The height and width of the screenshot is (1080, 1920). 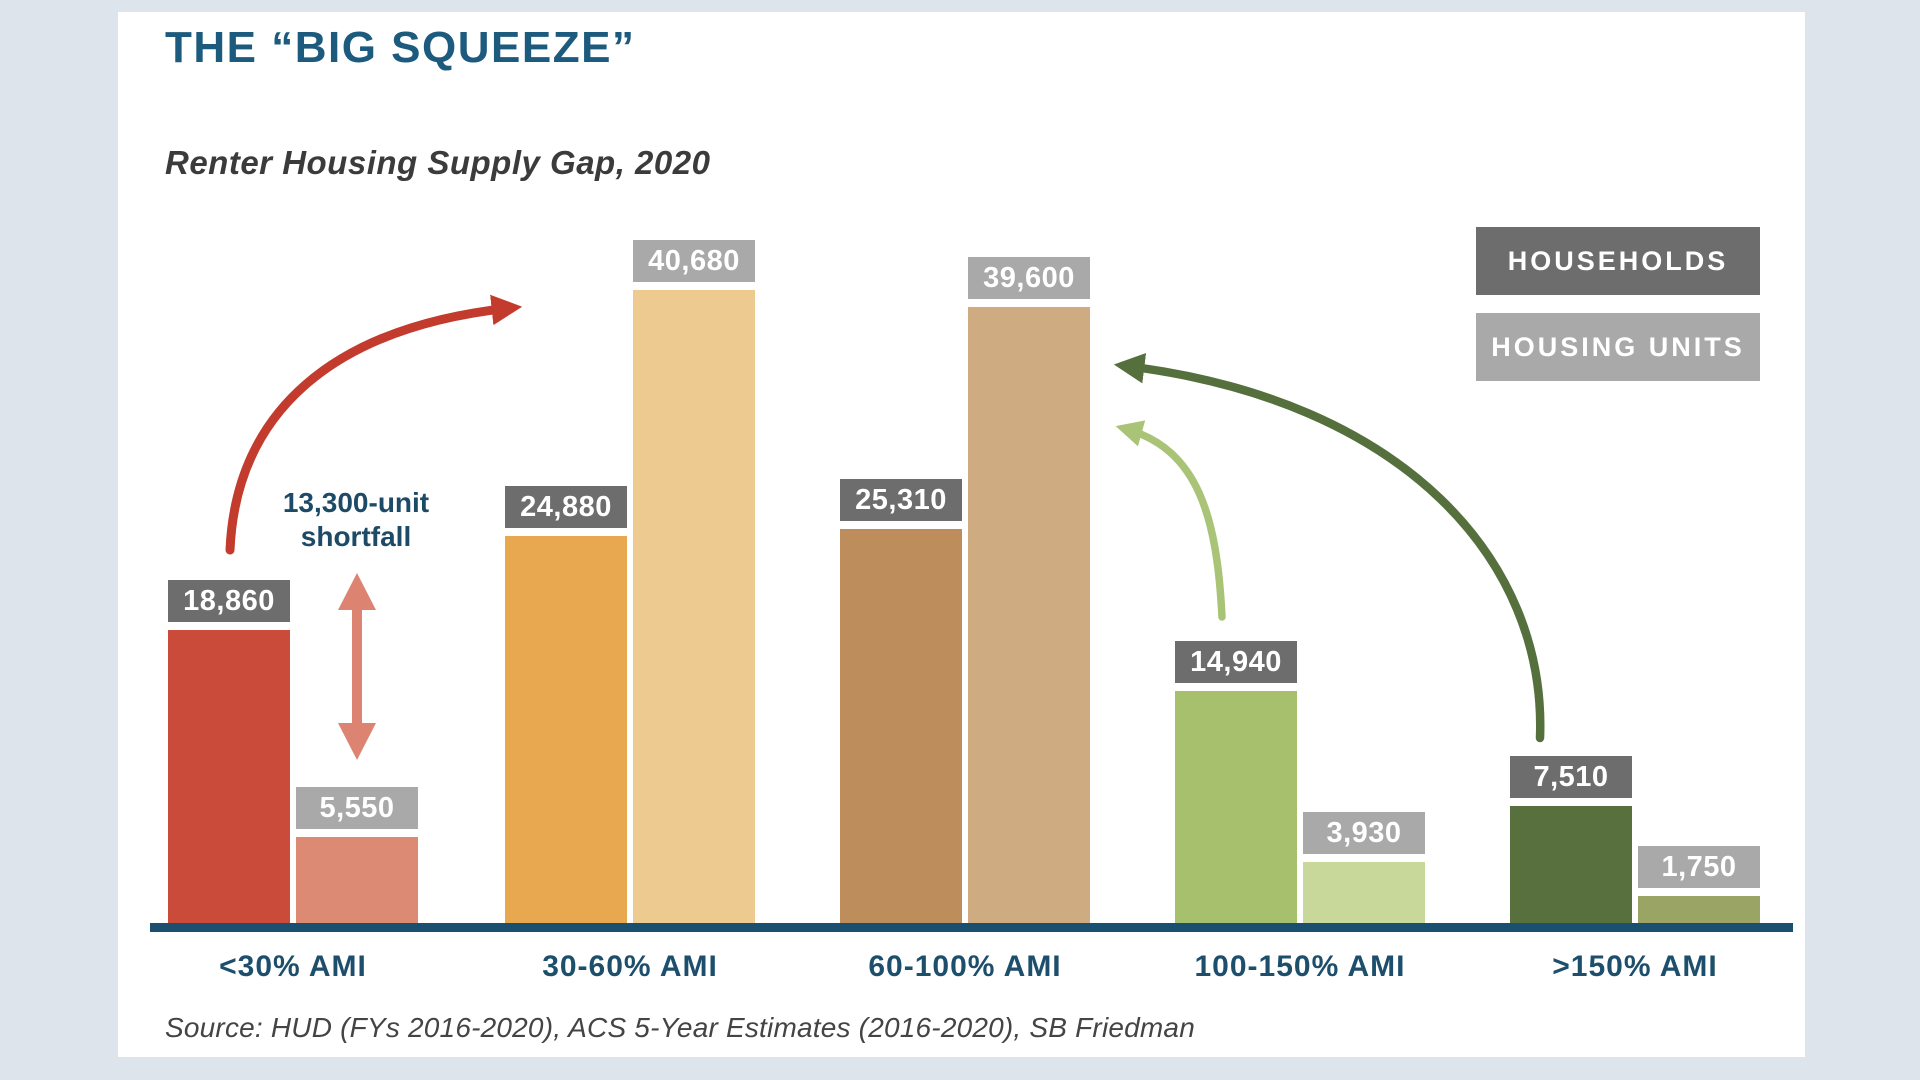 I want to click on households-value-label-0: 18,860, so click(x=229, y=601).